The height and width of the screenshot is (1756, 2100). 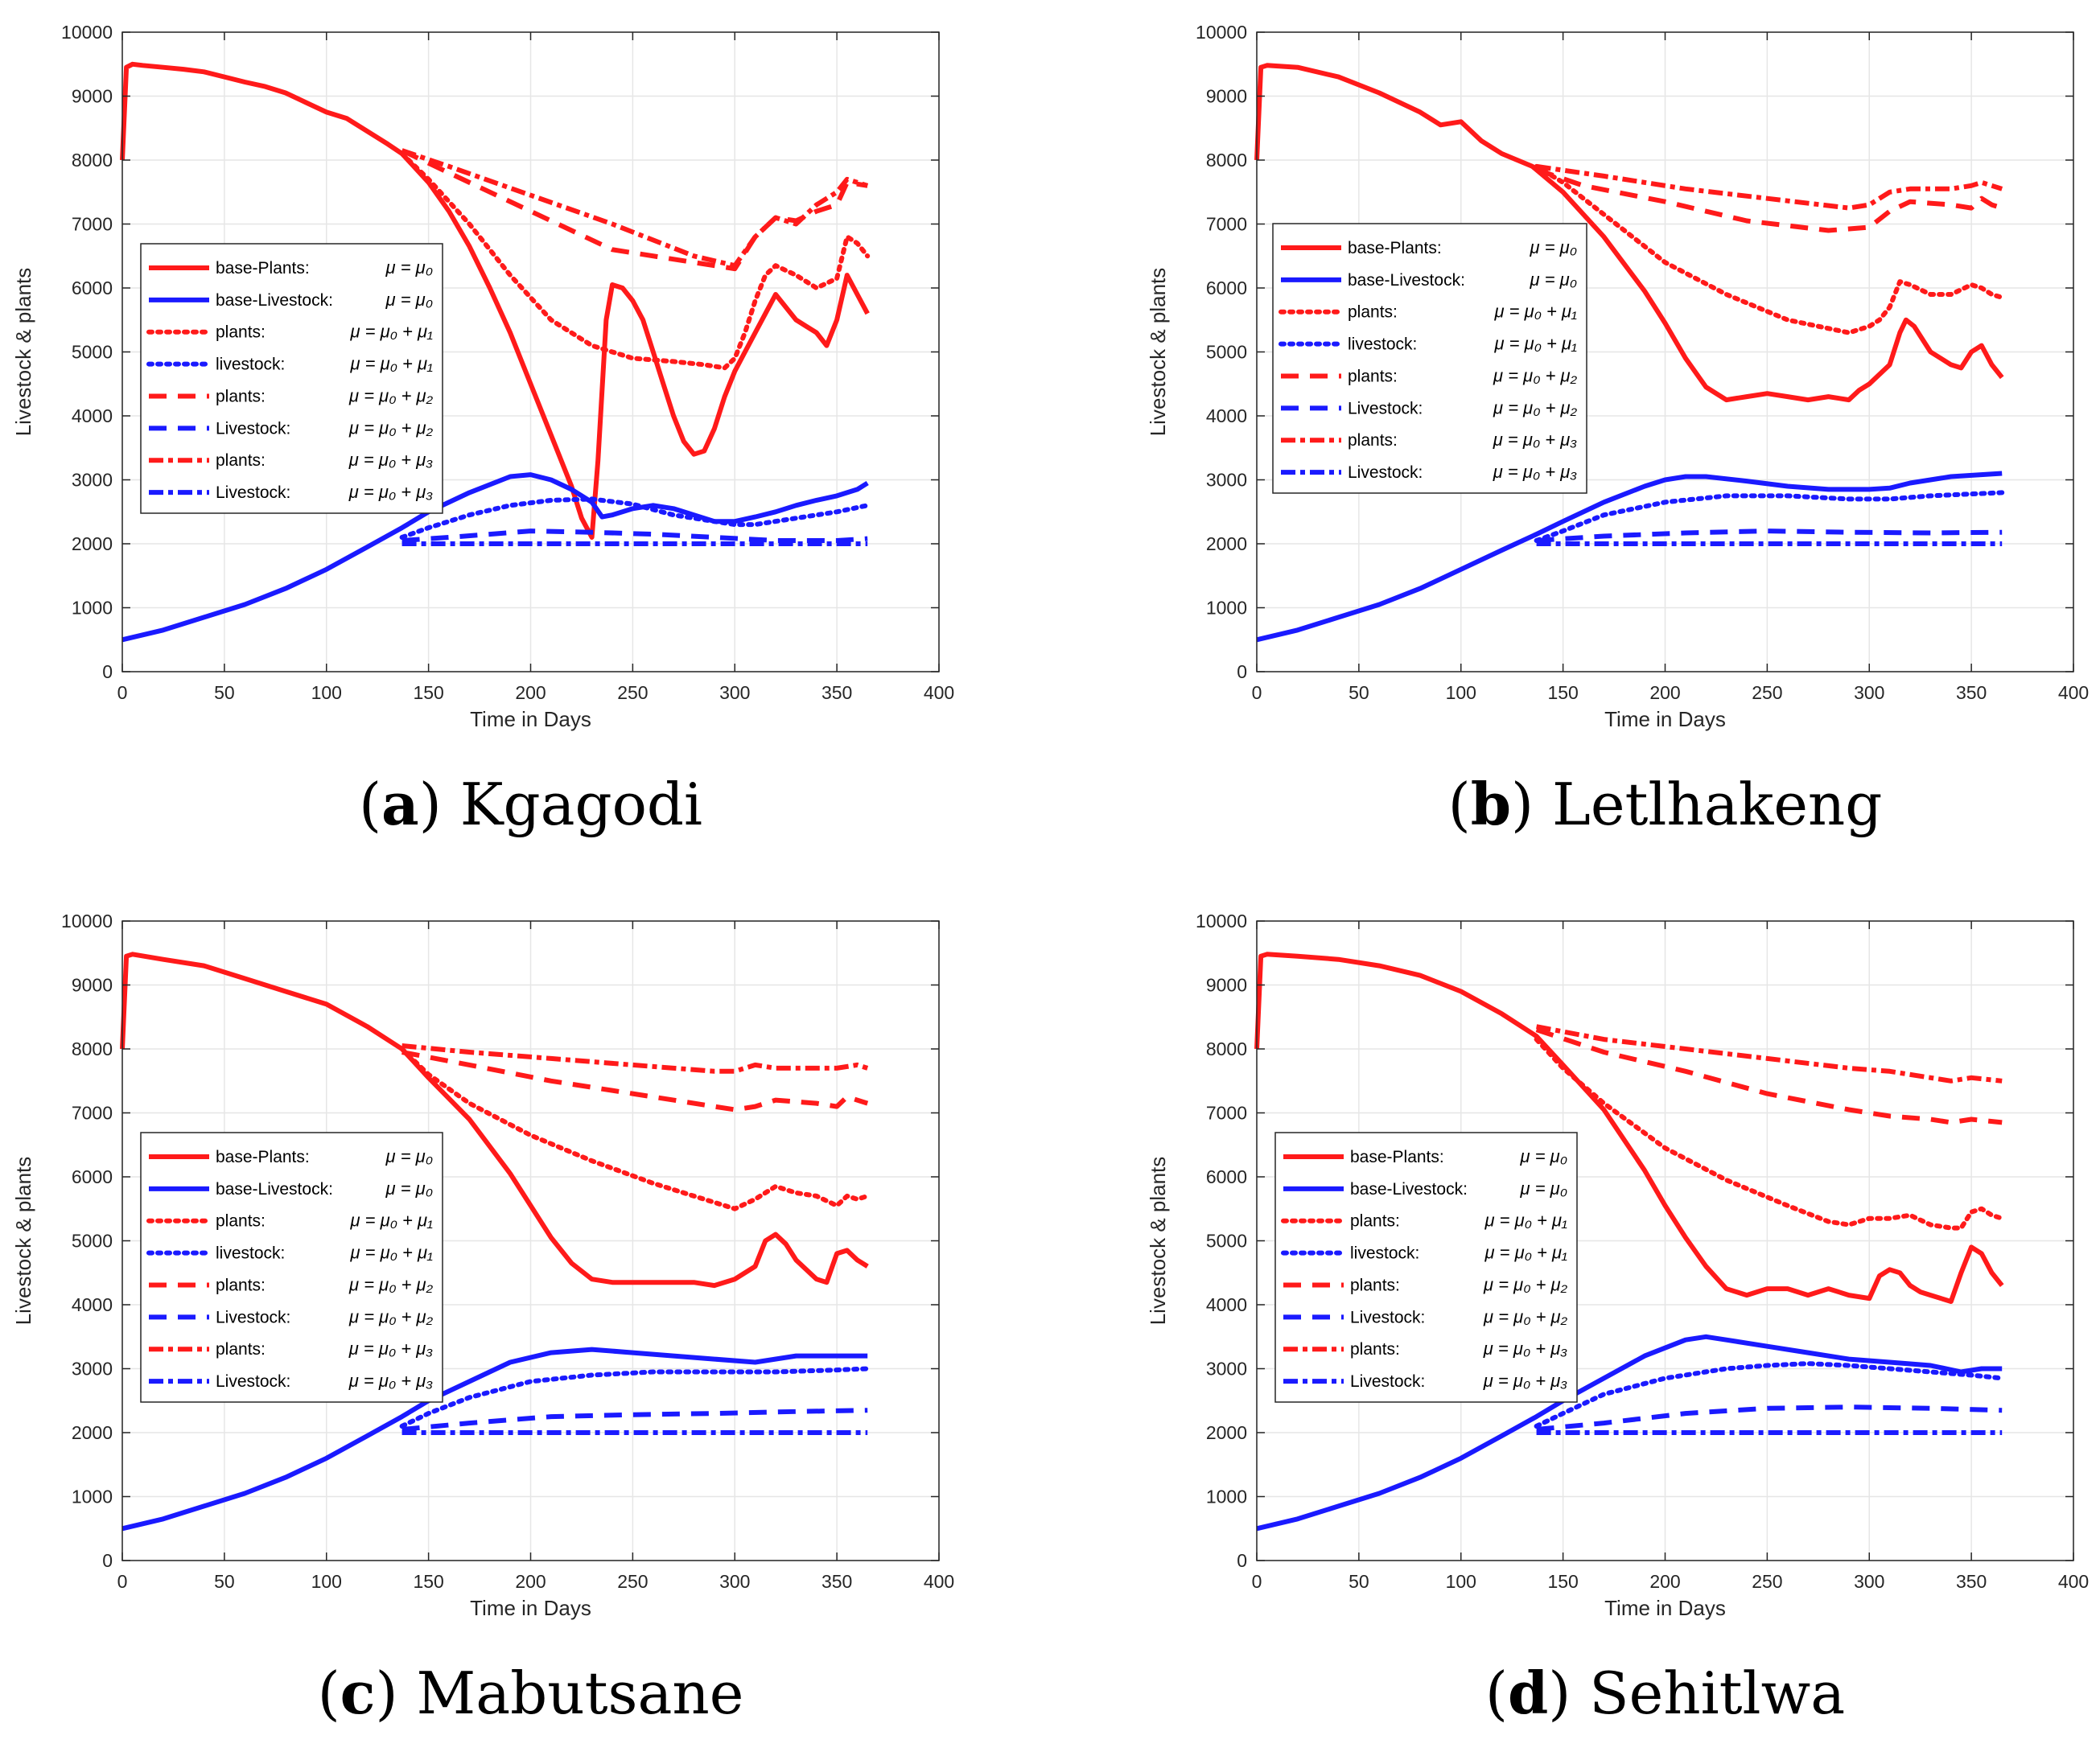 I want to click on caption-open-paren: (, so click(x=370, y=804).